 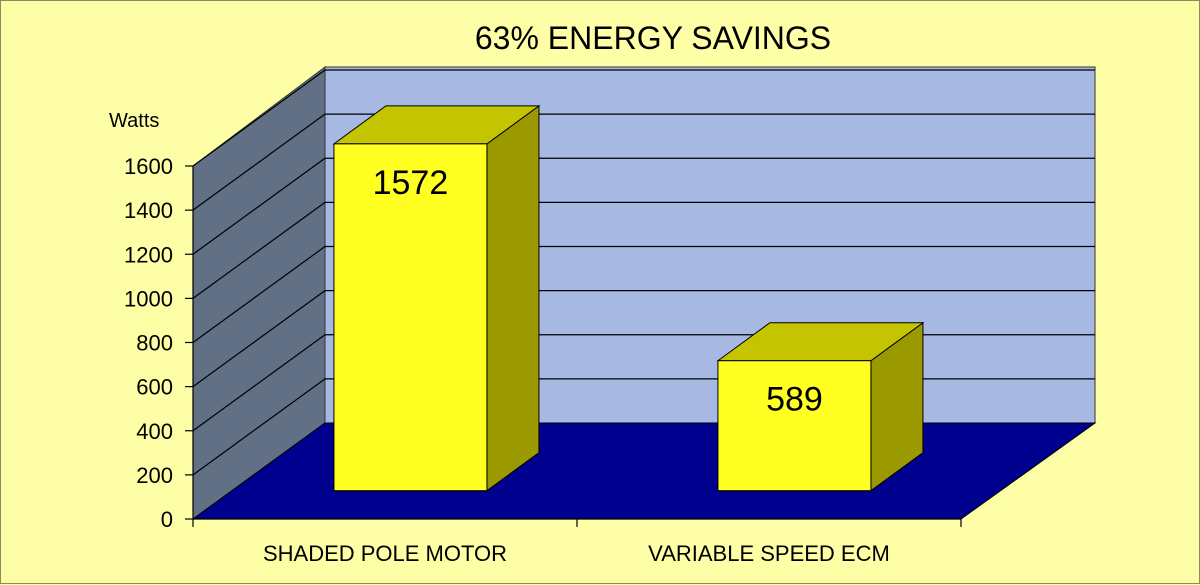 What do you see at coordinates (769, 553) in the screenshot?
I see `x-category-label: VARIABLE SPEED ECM` at bounding box center [769, 553].